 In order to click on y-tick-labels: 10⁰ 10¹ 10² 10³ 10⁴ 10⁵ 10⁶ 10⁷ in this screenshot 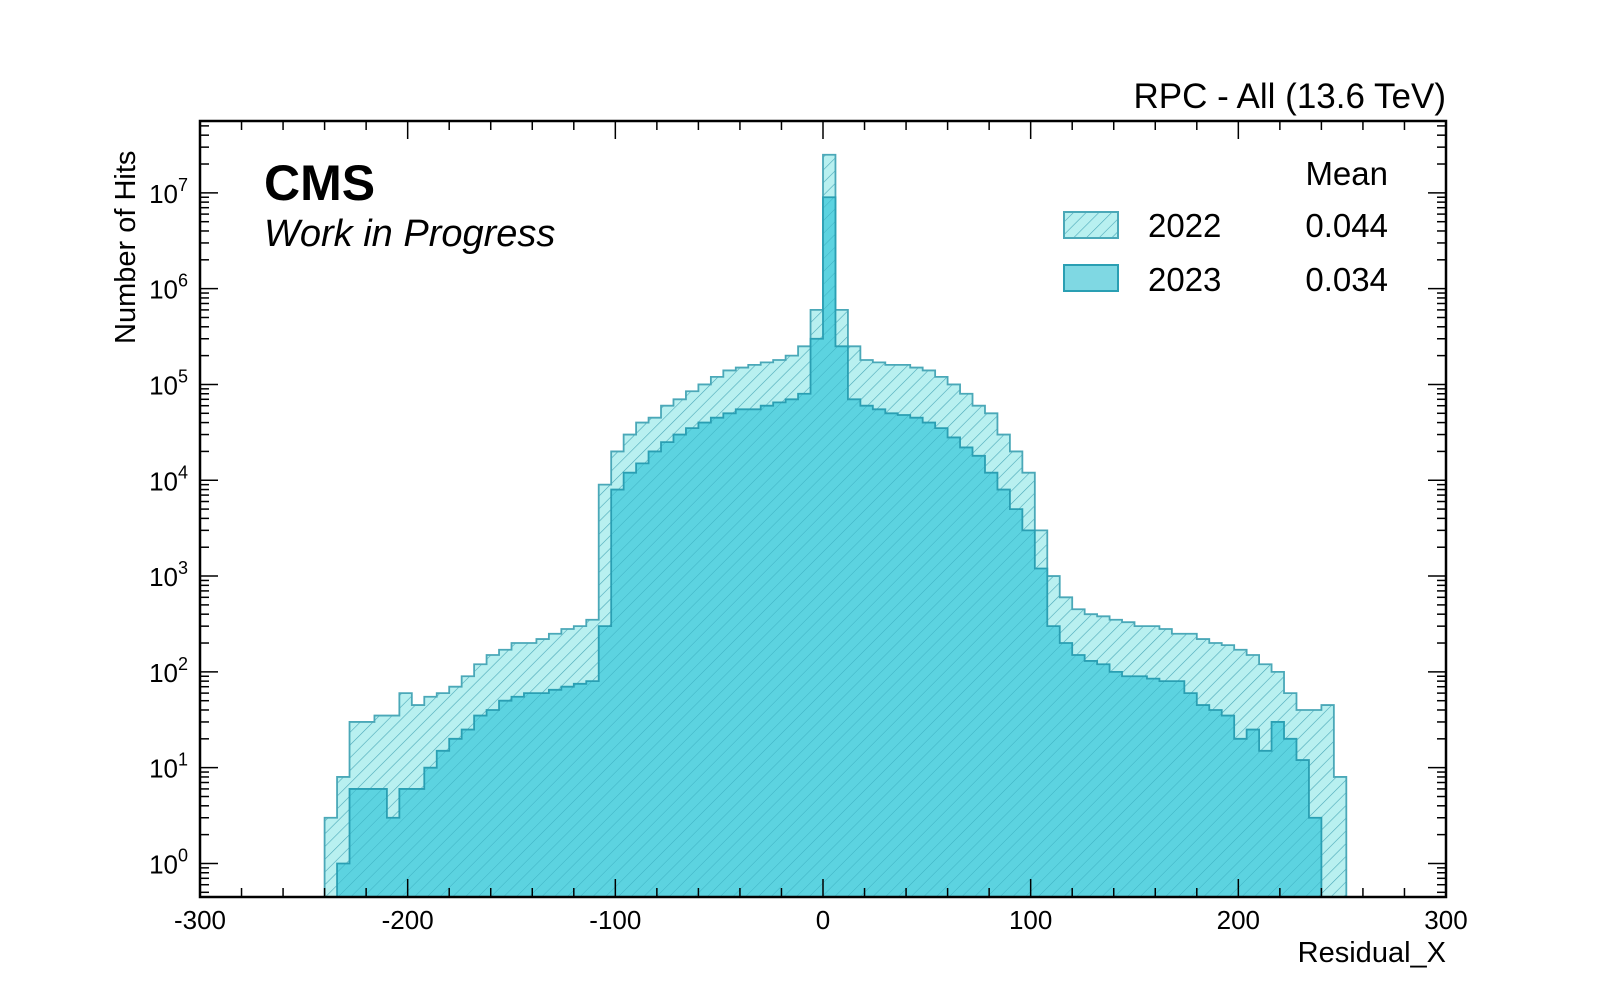, I will do `click(168, 527)`.